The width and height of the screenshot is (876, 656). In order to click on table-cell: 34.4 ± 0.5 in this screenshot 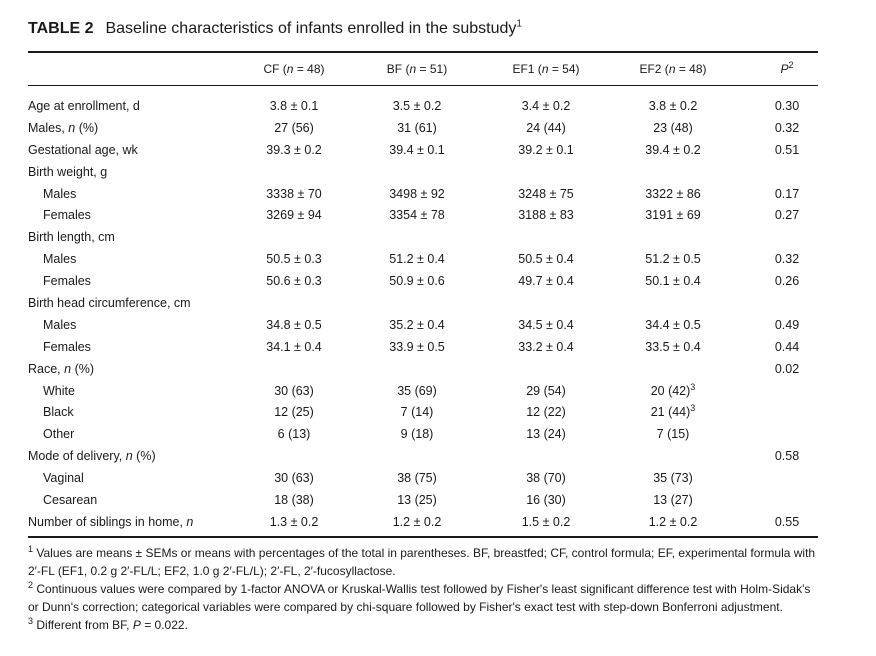, I will do `click(673, 324)`.